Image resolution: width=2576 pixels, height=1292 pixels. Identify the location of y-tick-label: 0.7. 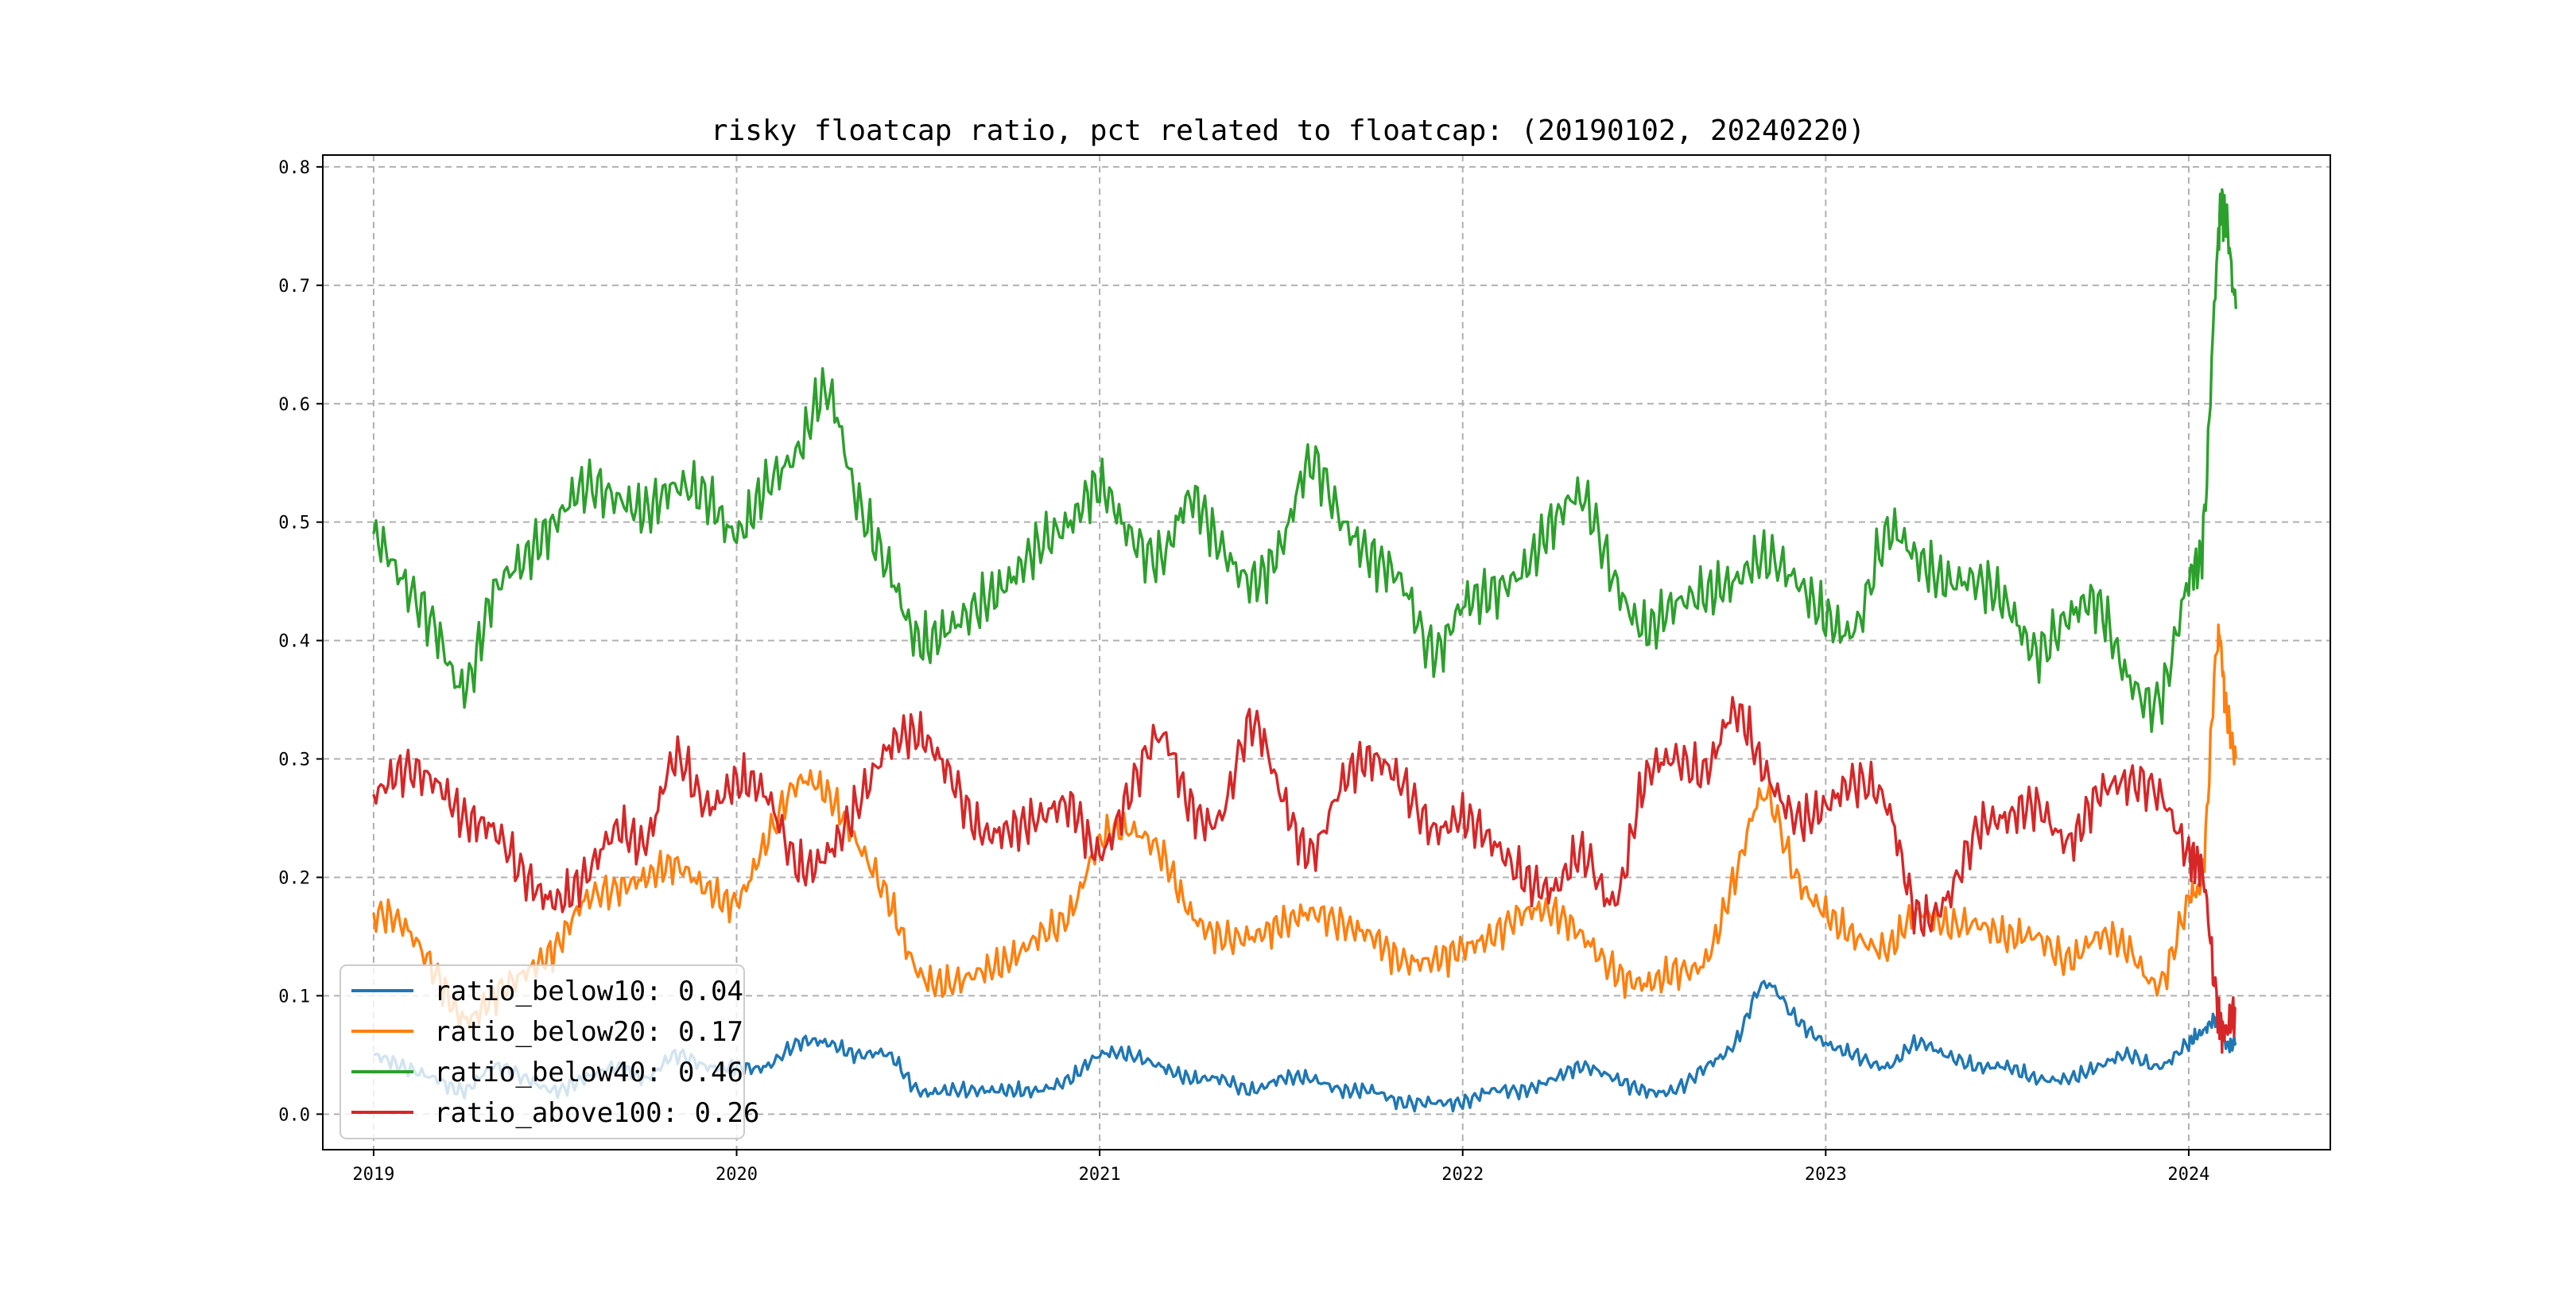
(294, 287).